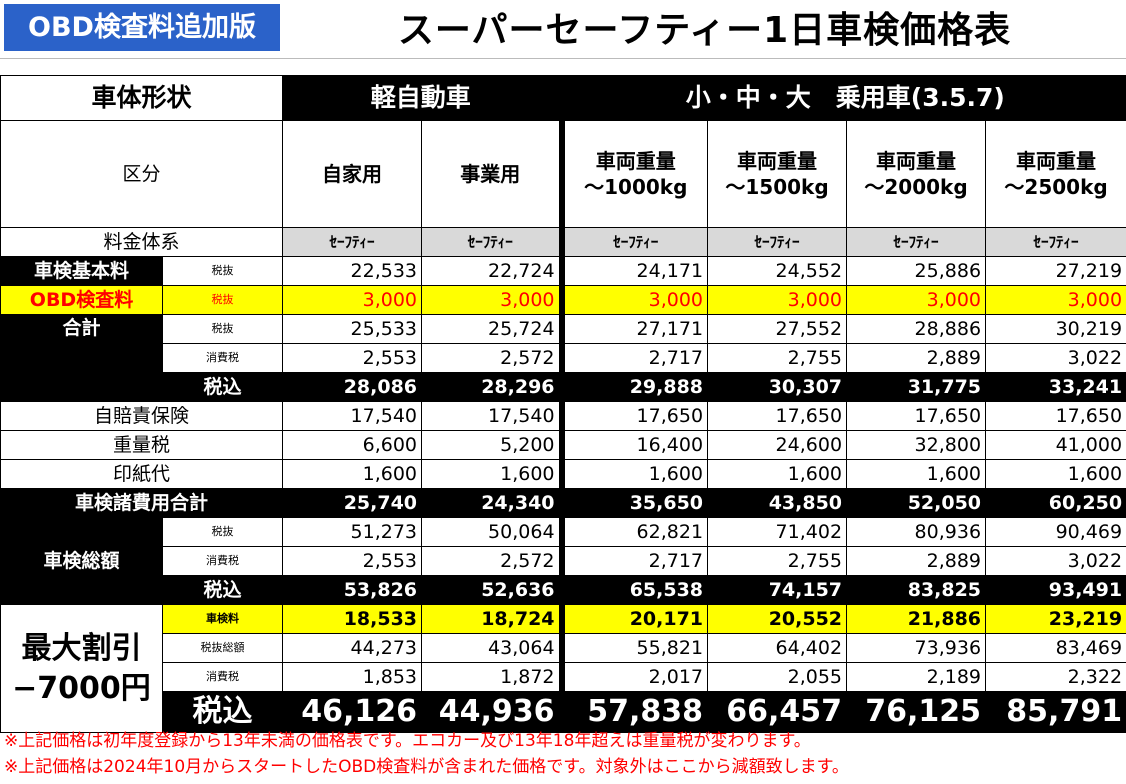 The image size is (1126, 784). I want to click on weight-1500-header: 車両重量 ～1500kg, so click(777, 174).